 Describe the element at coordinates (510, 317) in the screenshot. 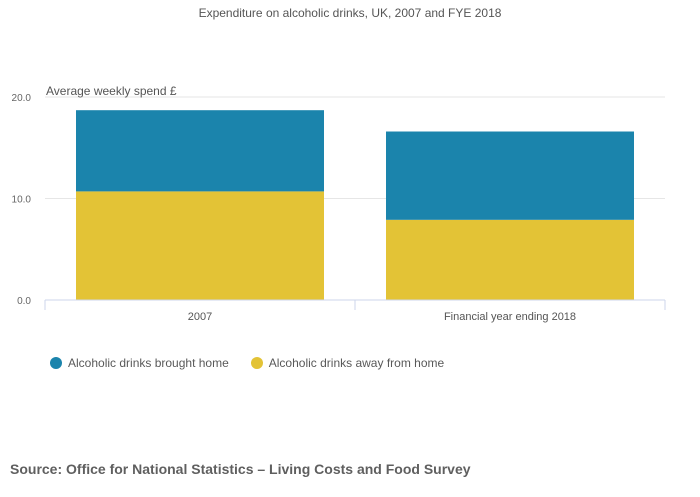

I see `x-tick-label: Financial year ending 2018` at that location.